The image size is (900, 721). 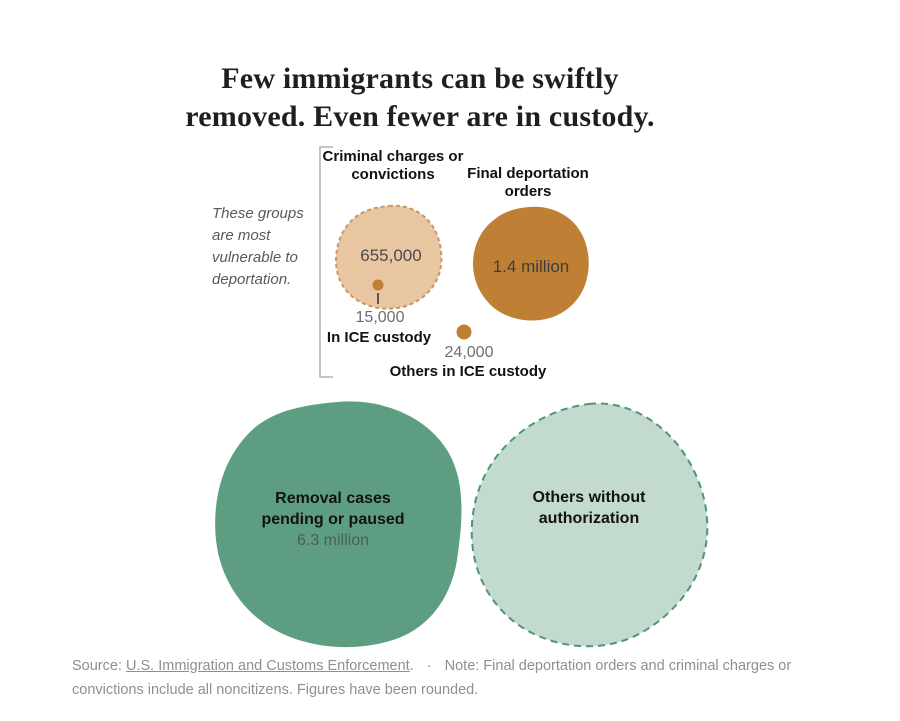 I want to click on criminal-charges-bubble, so click(x=388, y=257).